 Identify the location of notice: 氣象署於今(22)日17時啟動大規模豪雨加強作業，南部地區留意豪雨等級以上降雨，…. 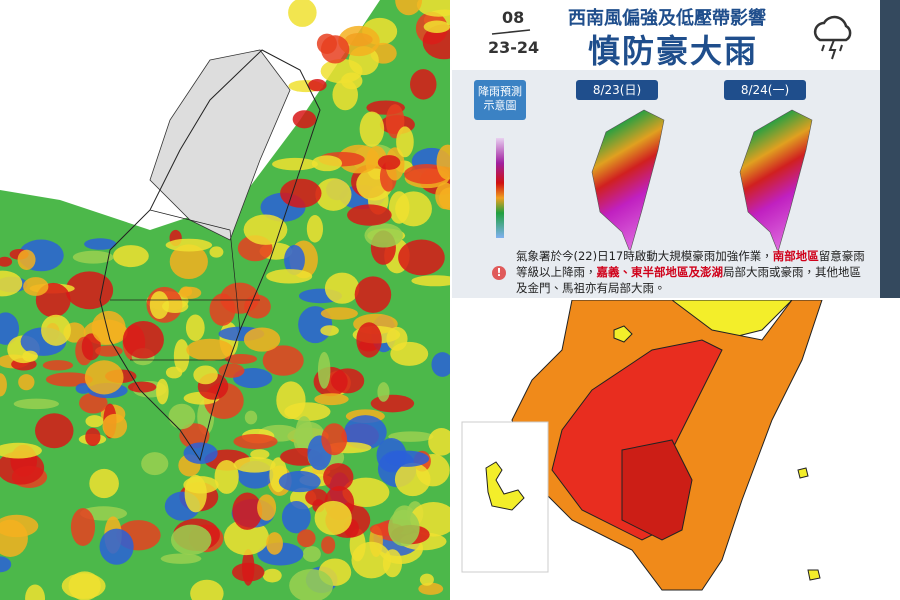
(692, 272).